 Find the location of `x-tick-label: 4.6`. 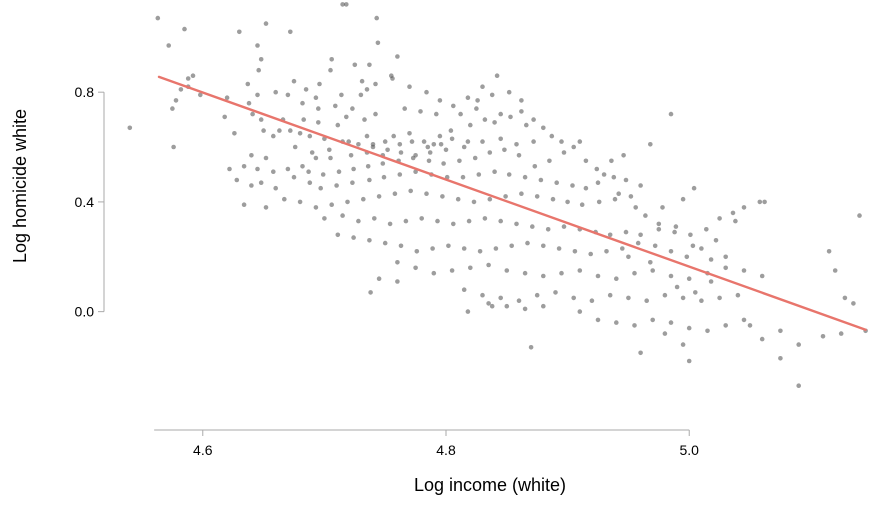

x-tick-label: 4.6 is located at coordinates (203, 450).